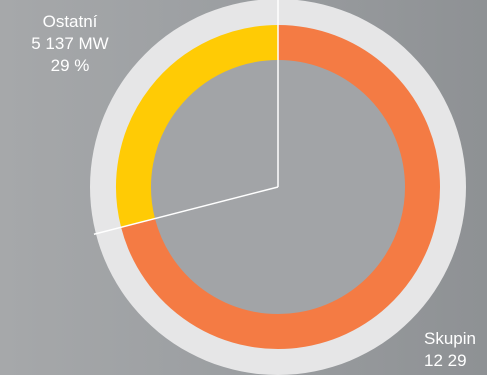 Image resolution: width=487 pixels, height=375 pixels. I want to click on slice-percent-ostatni: 29 %, so click(70, 65).